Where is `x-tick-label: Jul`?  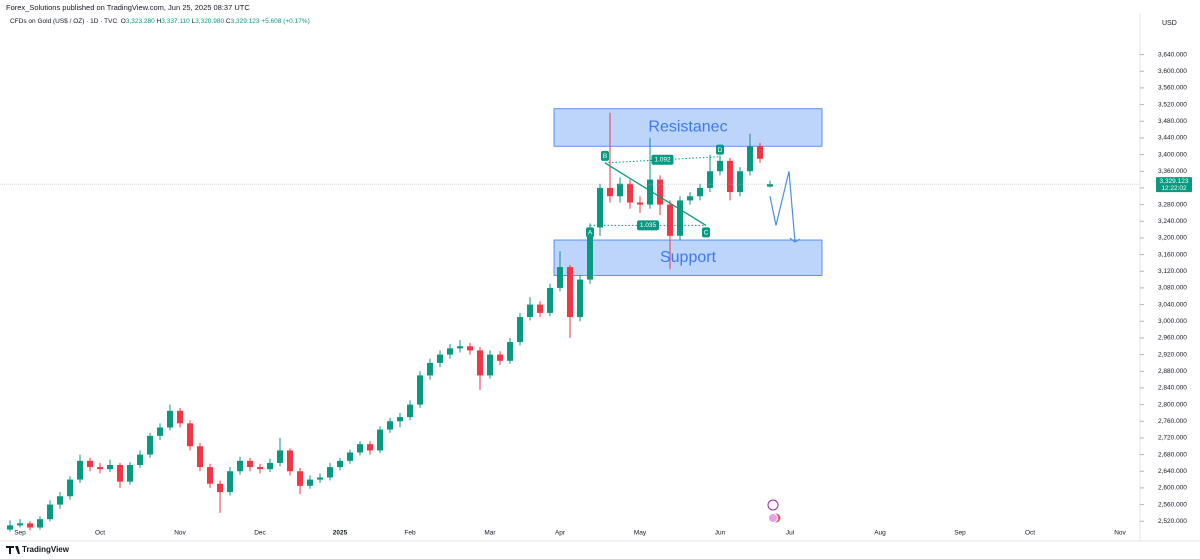
x-tick-label: Jul is located at coordinates (790, 533).